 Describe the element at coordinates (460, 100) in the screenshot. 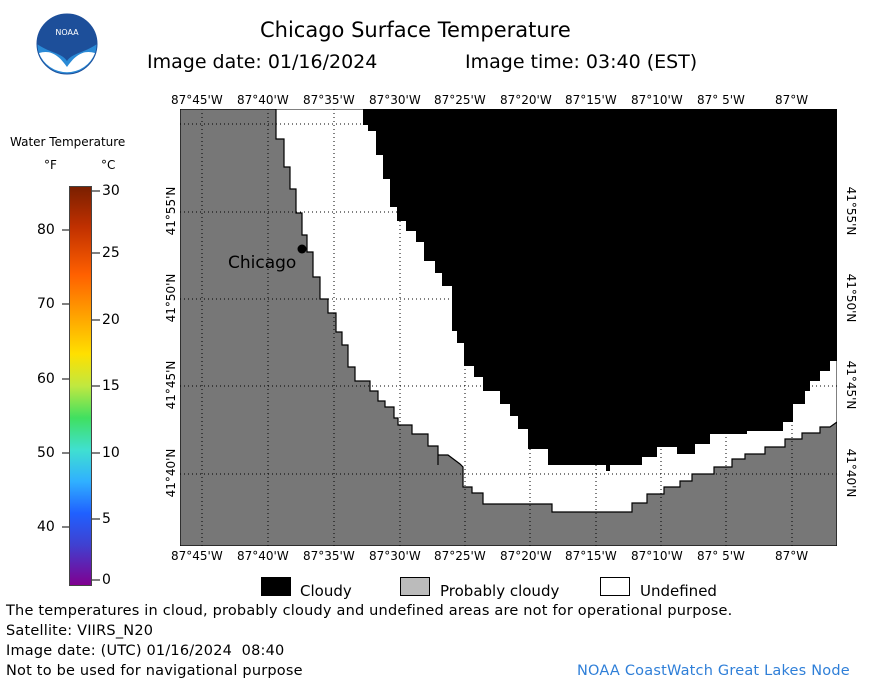

I see `lon-label-top: 87°25'W` at that location.